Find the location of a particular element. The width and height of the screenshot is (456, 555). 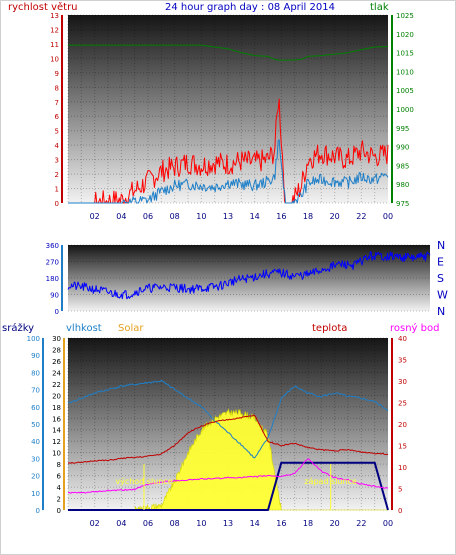

inner-axis-tick: 4 is located at coordinates (59, 488).